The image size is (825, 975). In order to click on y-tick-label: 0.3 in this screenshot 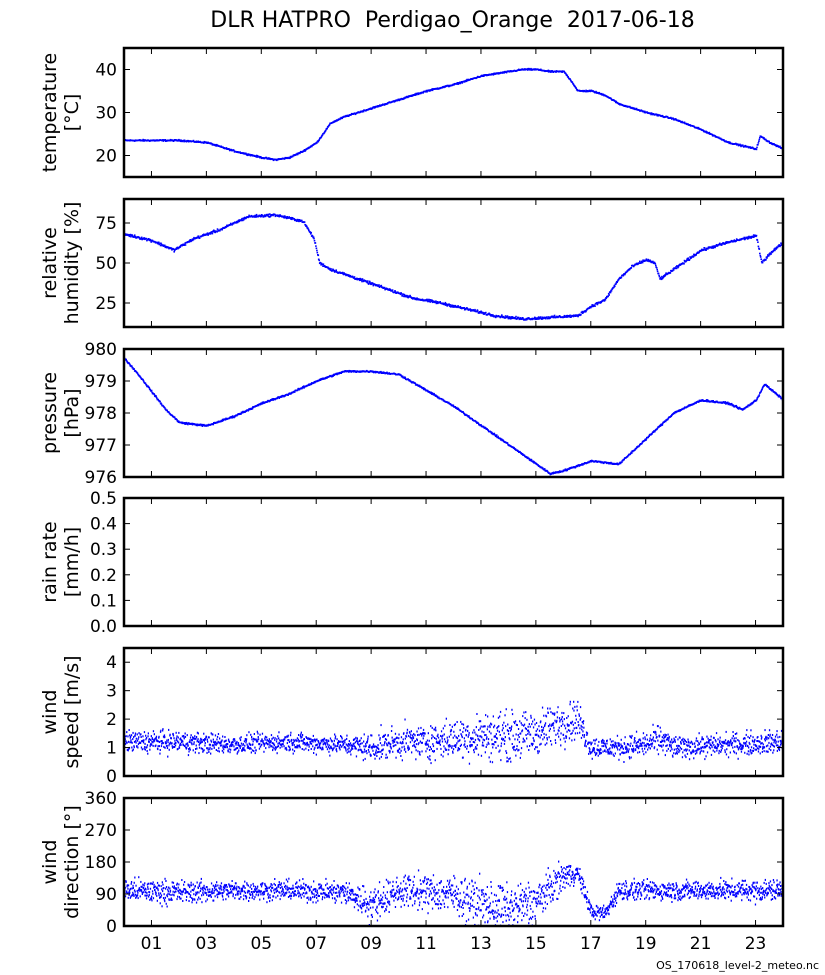, I will do `click(103, 550)`.